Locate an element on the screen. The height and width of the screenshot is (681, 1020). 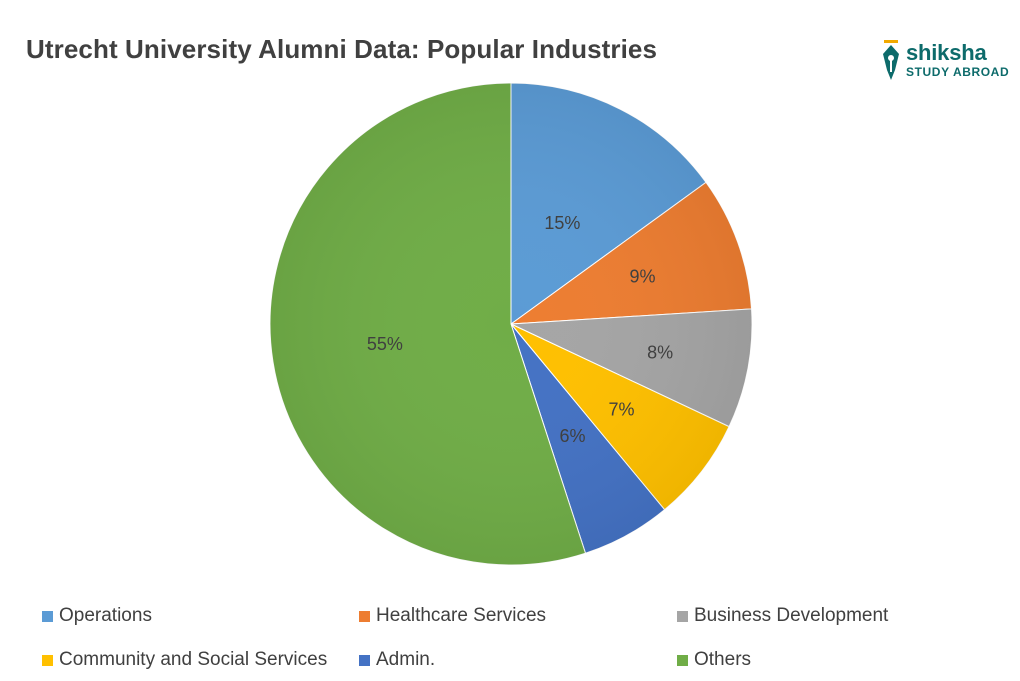
legend-item: Others is located at coordinates (714, 660).